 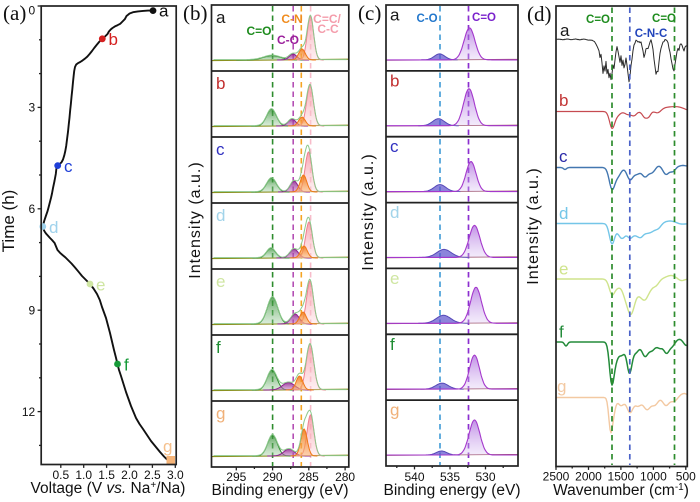 What do you see at coordinates (60, 475) in the screenshot?
I see `svg-text: 0.5` at bounding box center [60, 475].